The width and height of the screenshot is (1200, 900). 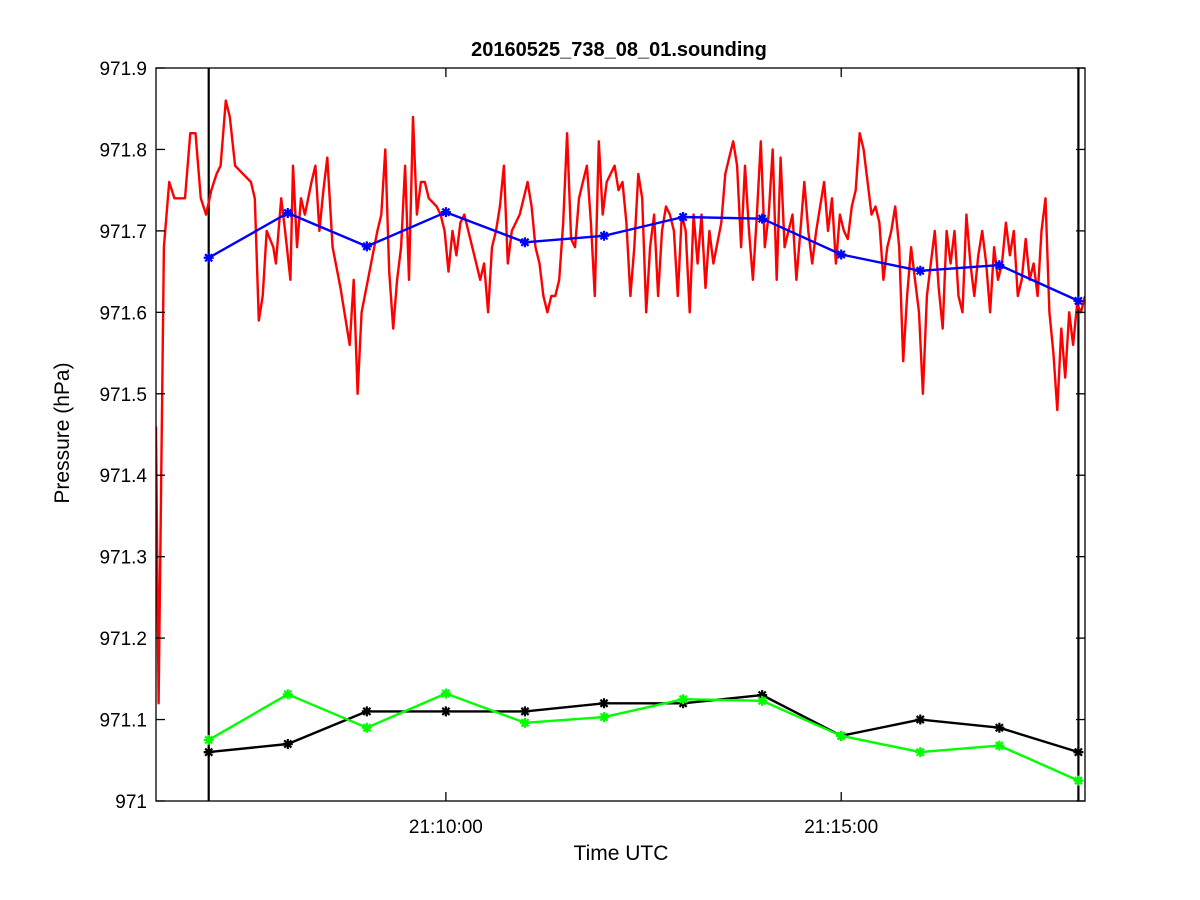 What do you see at coordinates (123, 721) in the screenshot?
I see `y-tick-label-2: 971.1` at bounding box center [123, 721].